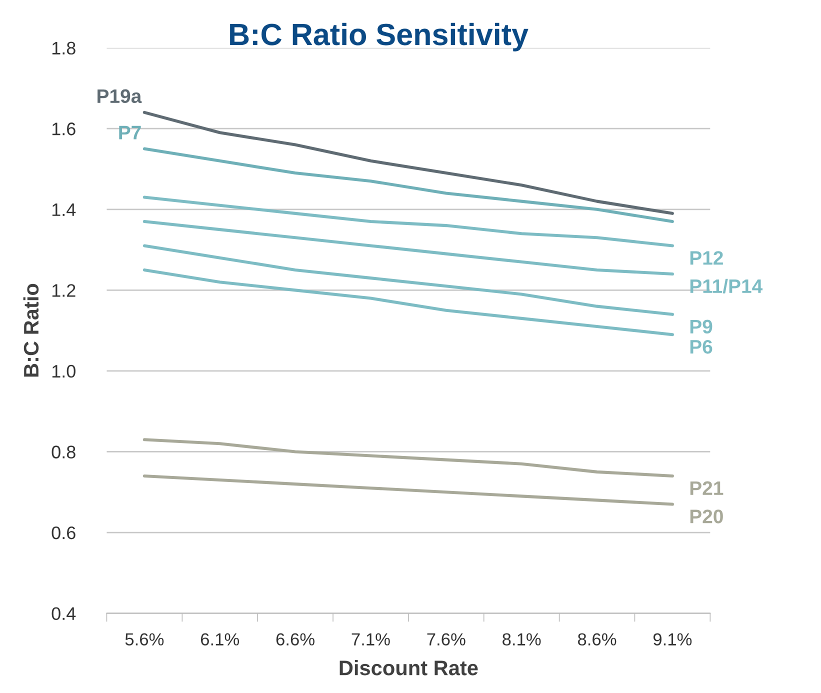 This screenshot has height=693, width=821. What do you see at coordinates (64, 533) in the screenshot?
I see `y-tick-label: 0.6` at bounding box center [64, 533].